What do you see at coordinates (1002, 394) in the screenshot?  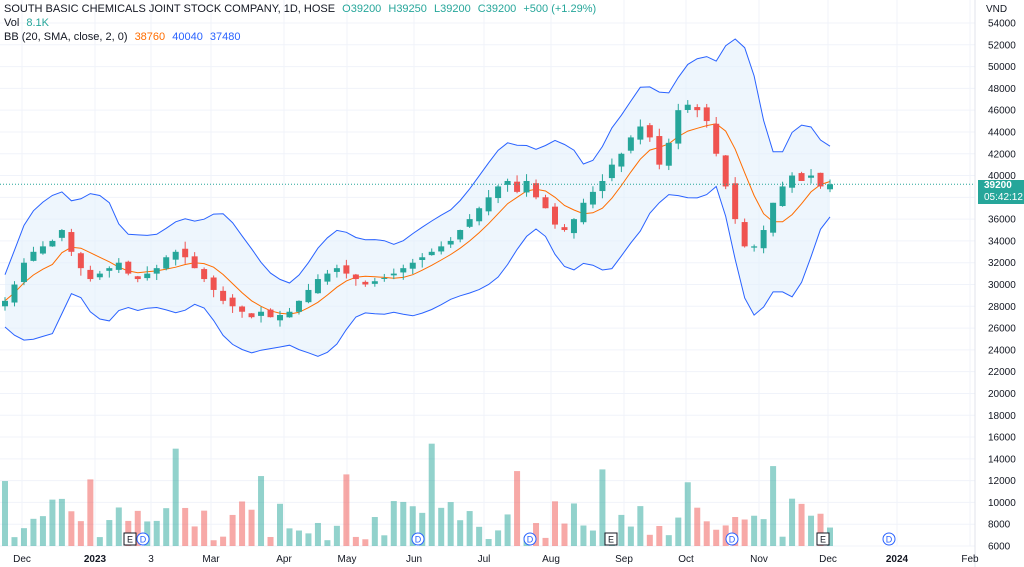 I see `price-tick-label: 20000` at bounding box center [1002, 394].